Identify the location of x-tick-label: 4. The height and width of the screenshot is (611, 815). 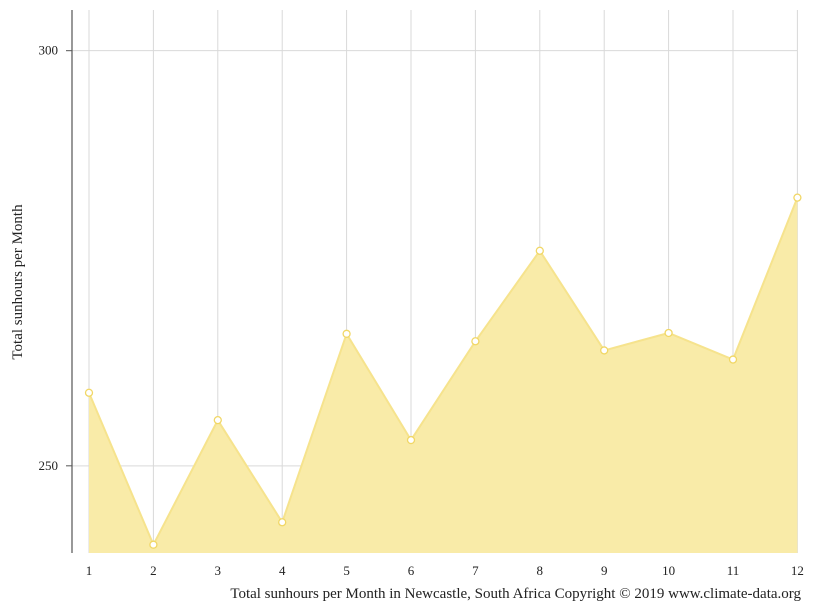
(282, 570).